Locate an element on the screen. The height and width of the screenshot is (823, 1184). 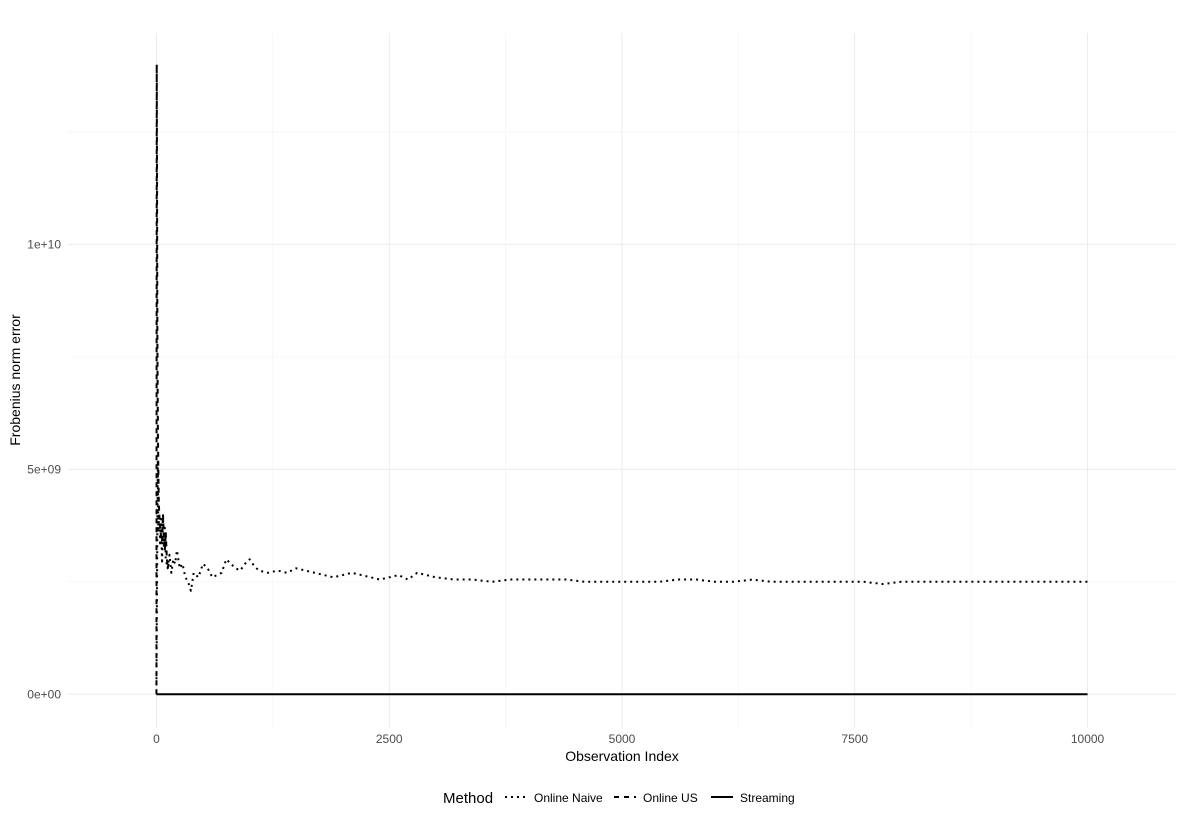
y-tick-labels: 0e+00 5e+09 1e+10 is located at coordinates (44, 469).